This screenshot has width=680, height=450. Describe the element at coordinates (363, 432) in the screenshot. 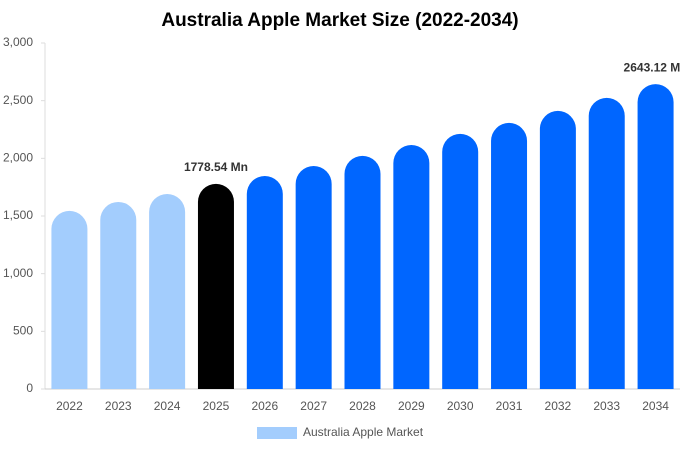

I see `legend-label: Australia Apple Market` at that location.